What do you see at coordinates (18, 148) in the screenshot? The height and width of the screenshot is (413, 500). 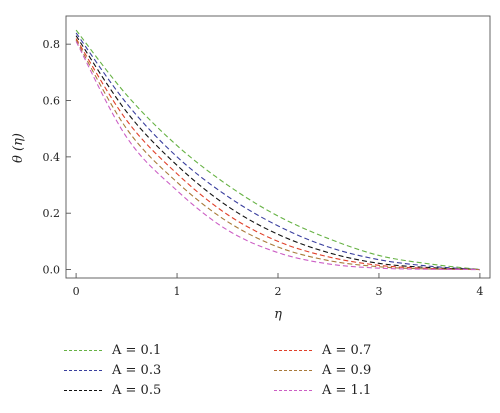 I see `y-axis-label: θ (η)` at bounding box center [18, 148].